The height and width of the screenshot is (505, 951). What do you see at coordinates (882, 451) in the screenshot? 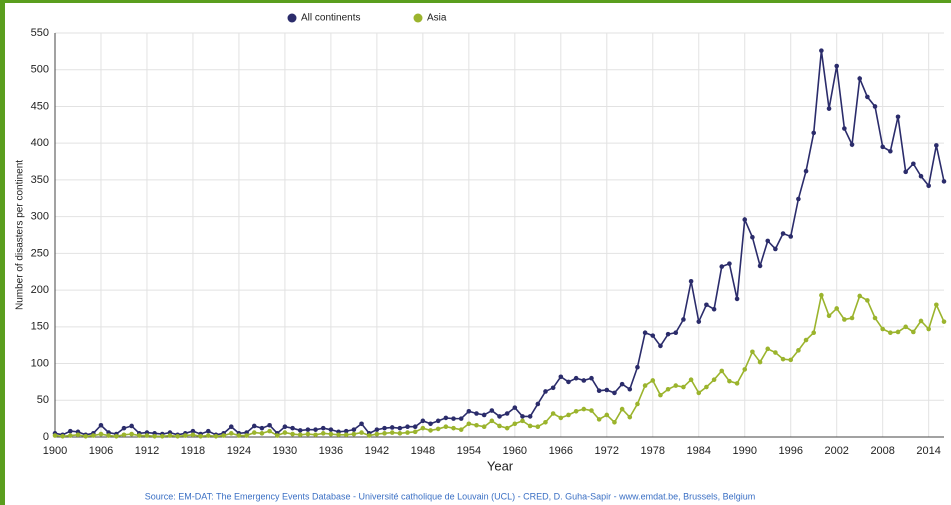
I see `x-tick-label: 2008` at bounding box center [882, 451].